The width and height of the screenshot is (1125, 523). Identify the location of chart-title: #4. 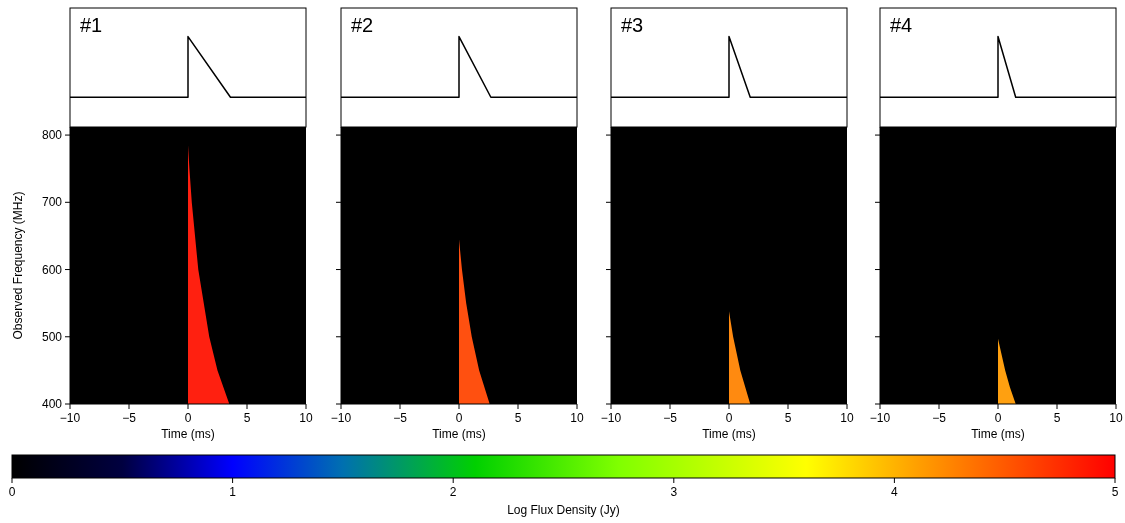
(901, 25).